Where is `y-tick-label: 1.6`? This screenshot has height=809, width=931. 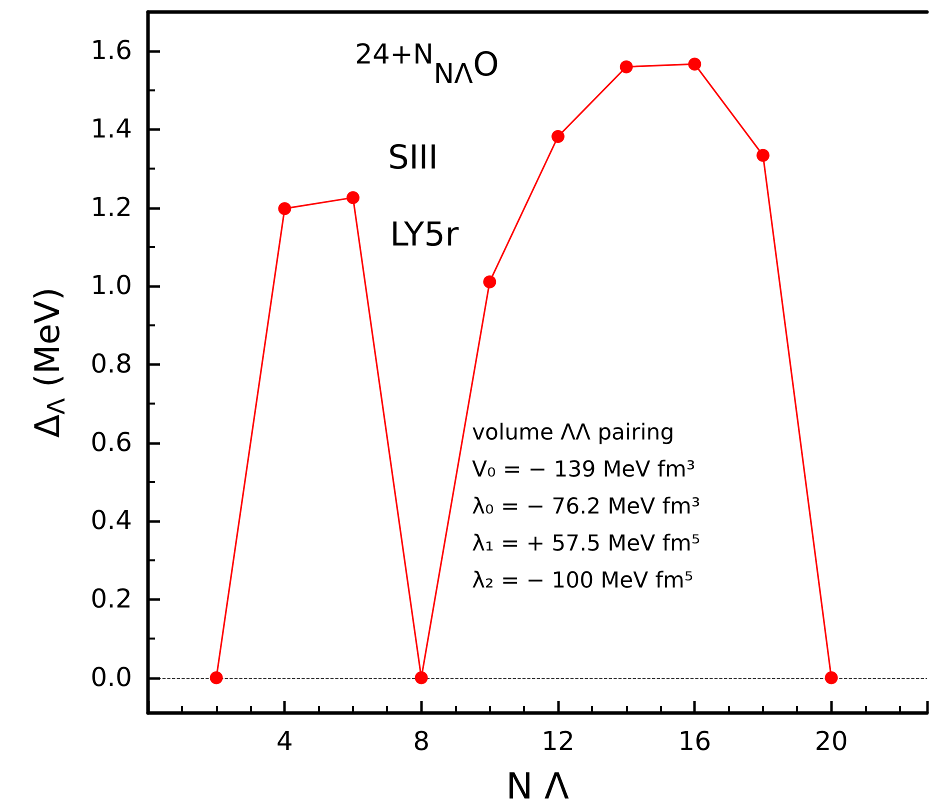 y-tick-label: 1.6 is located at coordinates (111, 51).